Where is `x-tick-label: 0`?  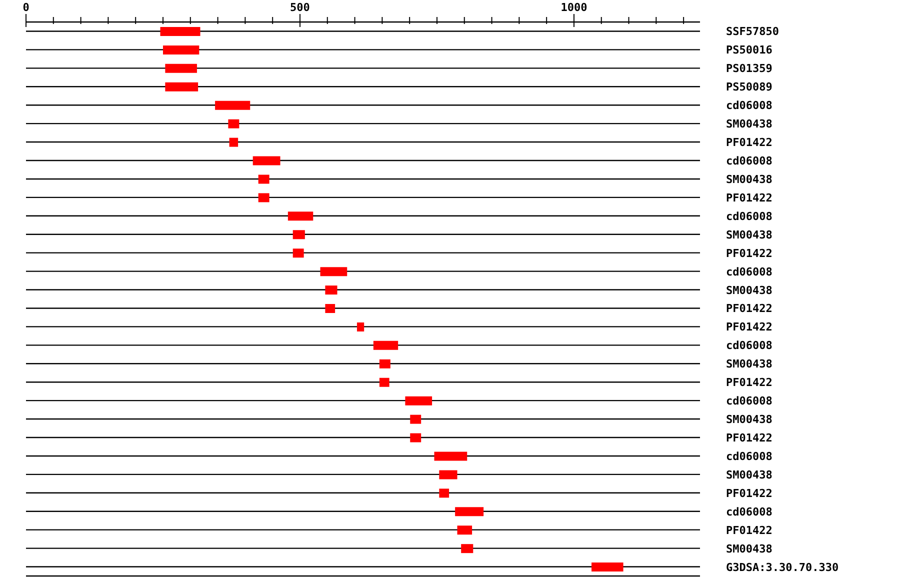
x-tick-label: 0 is located at coordinates (26, 7).